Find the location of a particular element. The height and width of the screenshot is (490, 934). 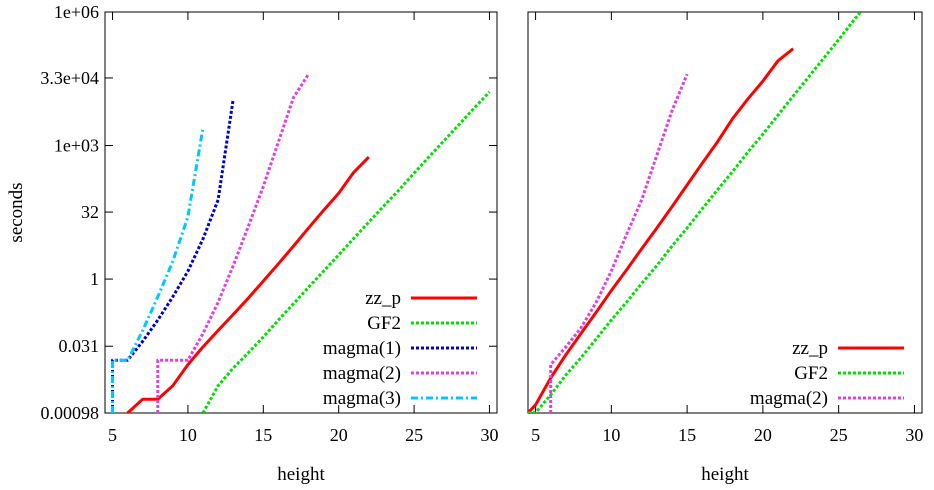

y-tick-label: 1 is located at coordinates (94, 279).